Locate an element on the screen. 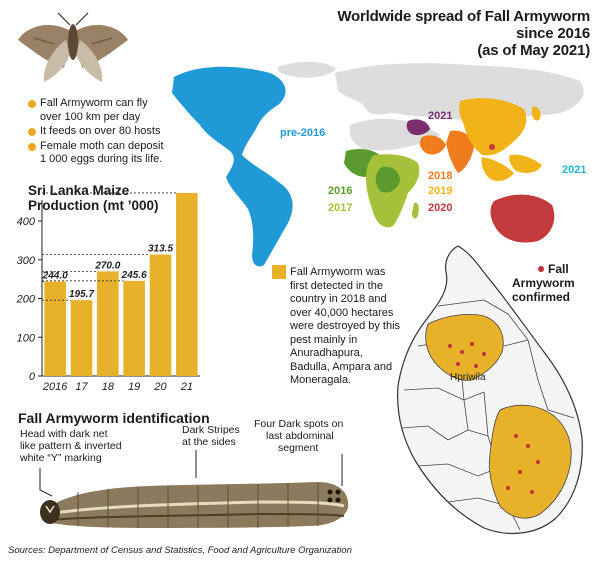  info-line: over 40,000 hectares is located at coordinates (342, 312).